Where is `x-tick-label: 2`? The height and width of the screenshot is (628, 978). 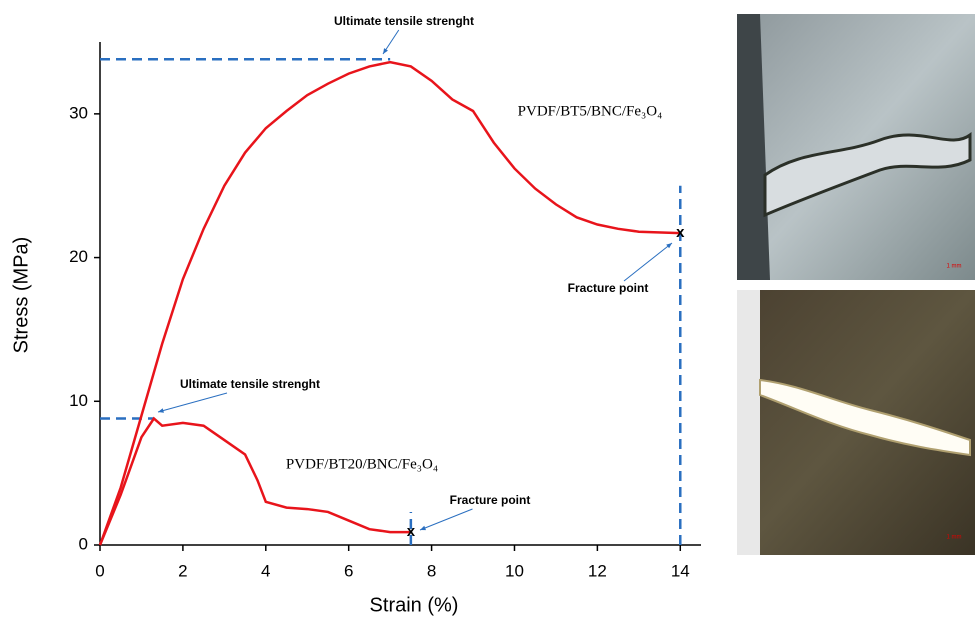 x-tick-label: 2 is located at coordinates (182, 570).